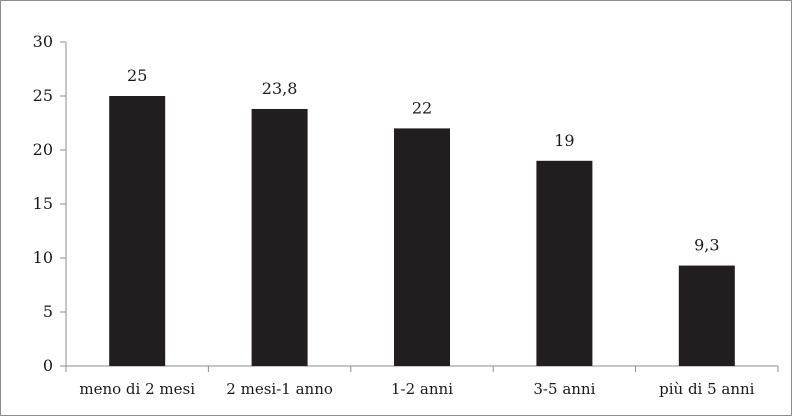 Image resolution: width=792 pixels, height=416 pixels. I want to click on data-label: 22, so click(422, 107).